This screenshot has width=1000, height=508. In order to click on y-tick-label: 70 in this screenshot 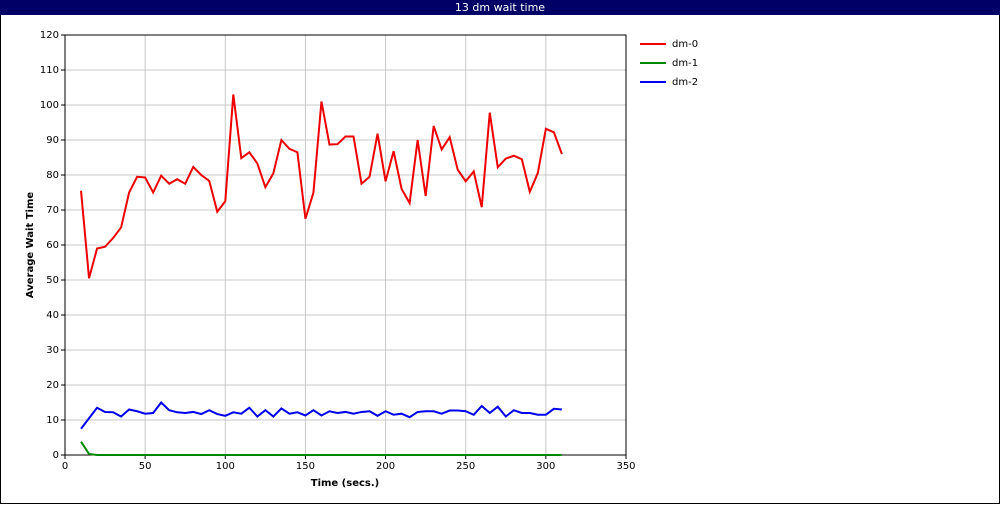, I will do `click(52, 210)`.